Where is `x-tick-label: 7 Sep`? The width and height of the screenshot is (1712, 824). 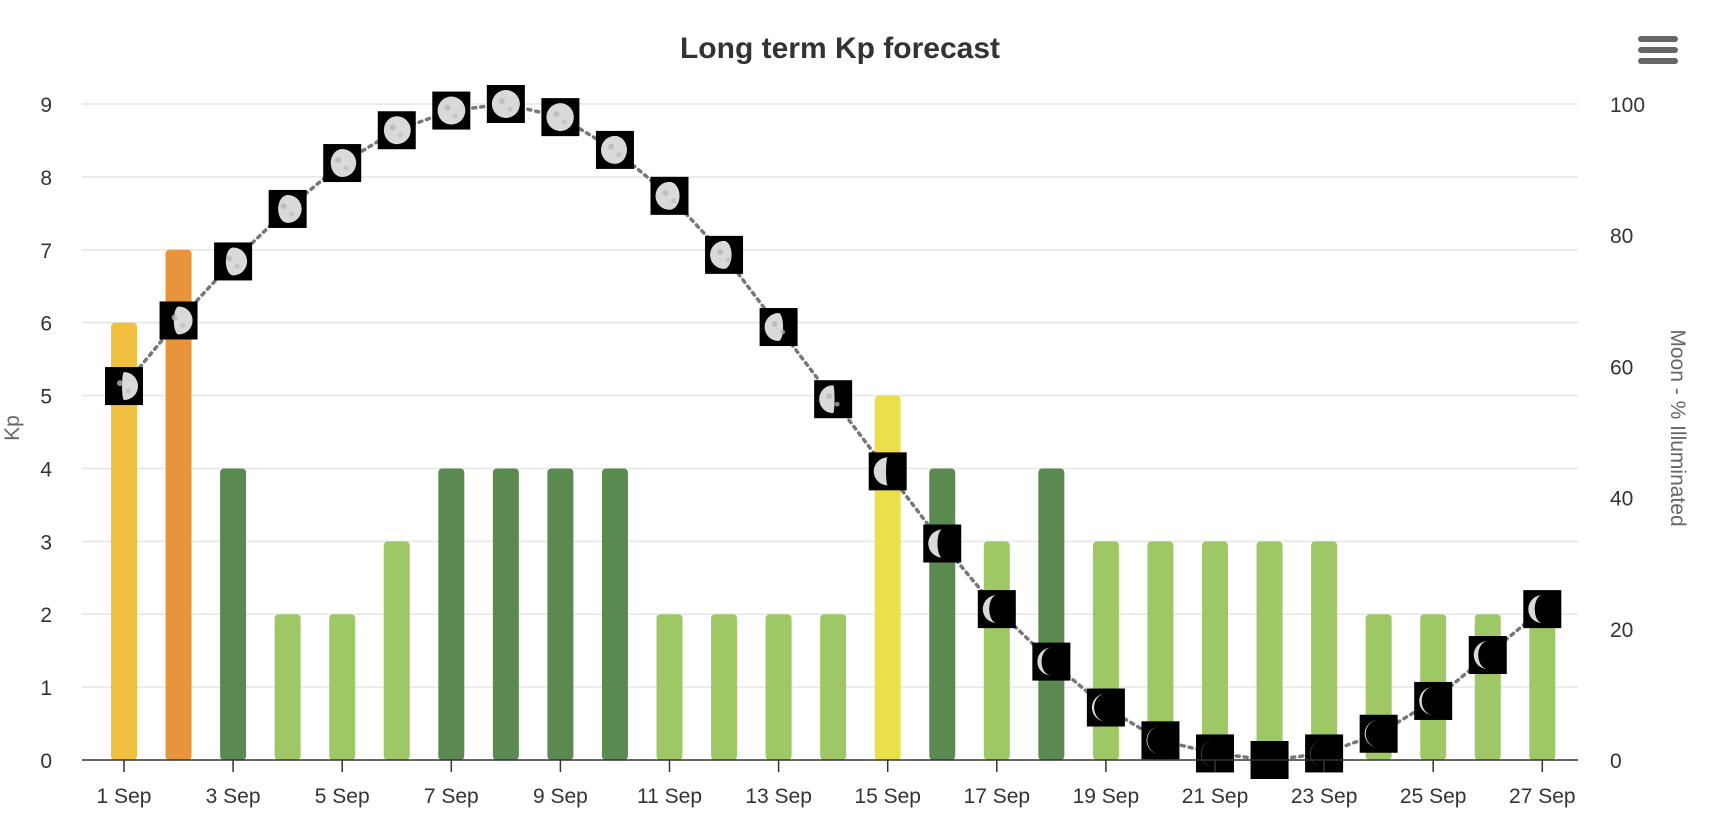
x-tick-label: 7 Sep is located at coordinates (451, 796).